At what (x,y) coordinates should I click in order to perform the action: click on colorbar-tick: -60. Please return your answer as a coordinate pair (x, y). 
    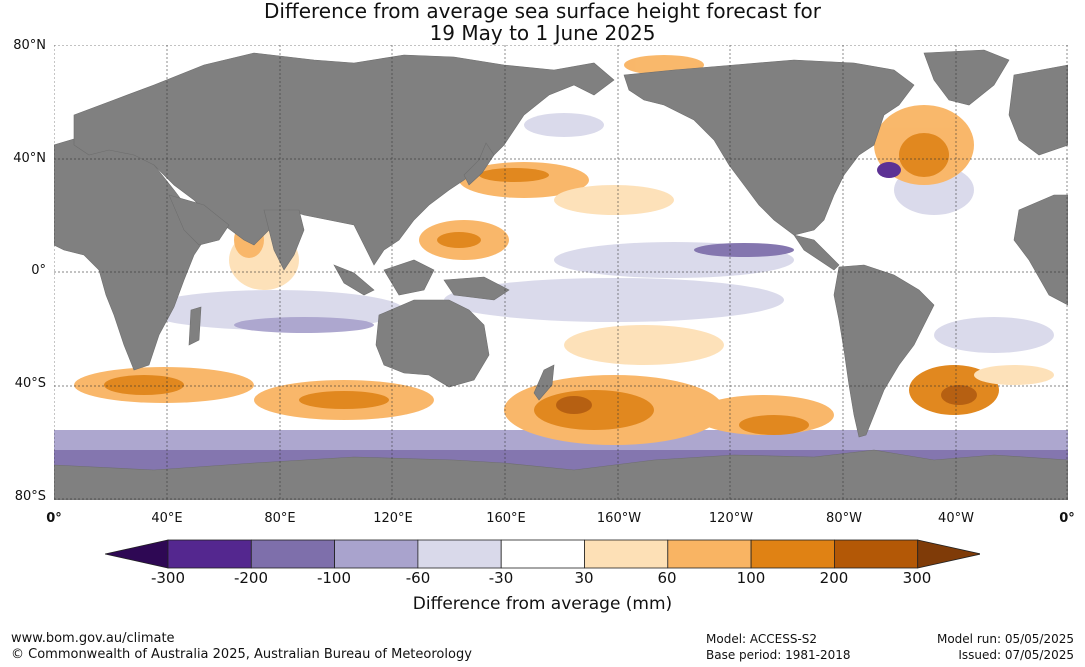
    Looking at the image, I should click on (418, 578).